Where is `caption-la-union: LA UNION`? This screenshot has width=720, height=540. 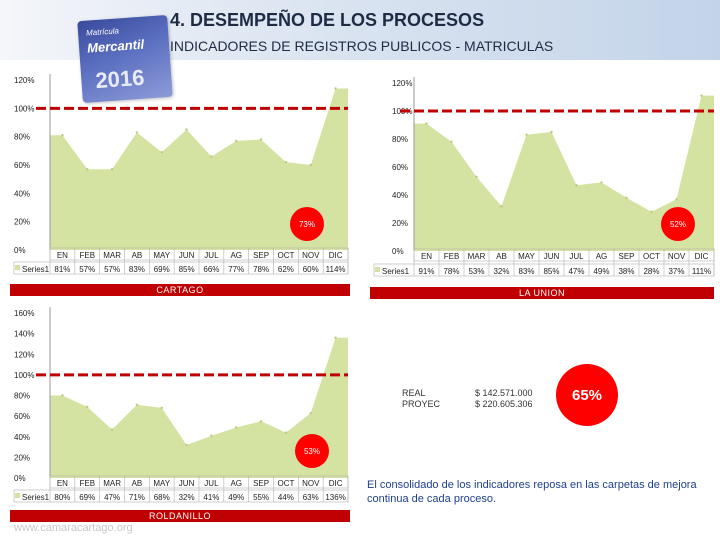
caption-la-union: LA UNION is located at coordinates (542, 293).